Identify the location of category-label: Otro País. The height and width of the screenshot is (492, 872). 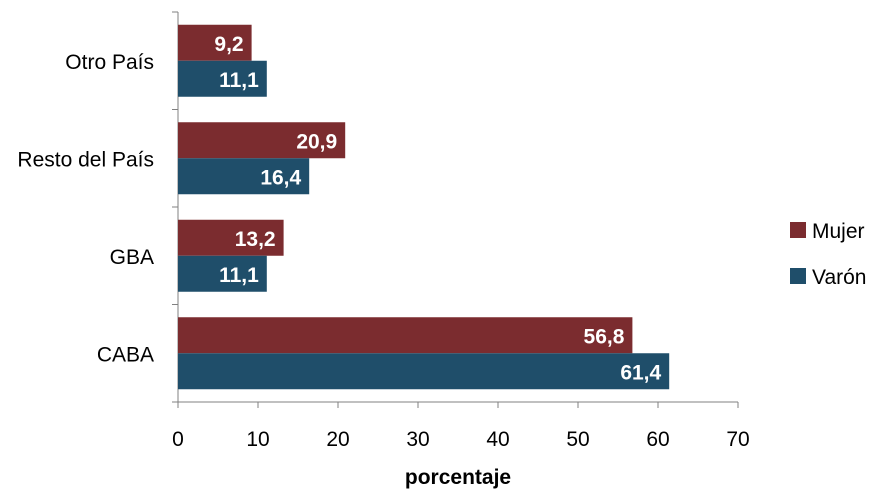
(109, 62).